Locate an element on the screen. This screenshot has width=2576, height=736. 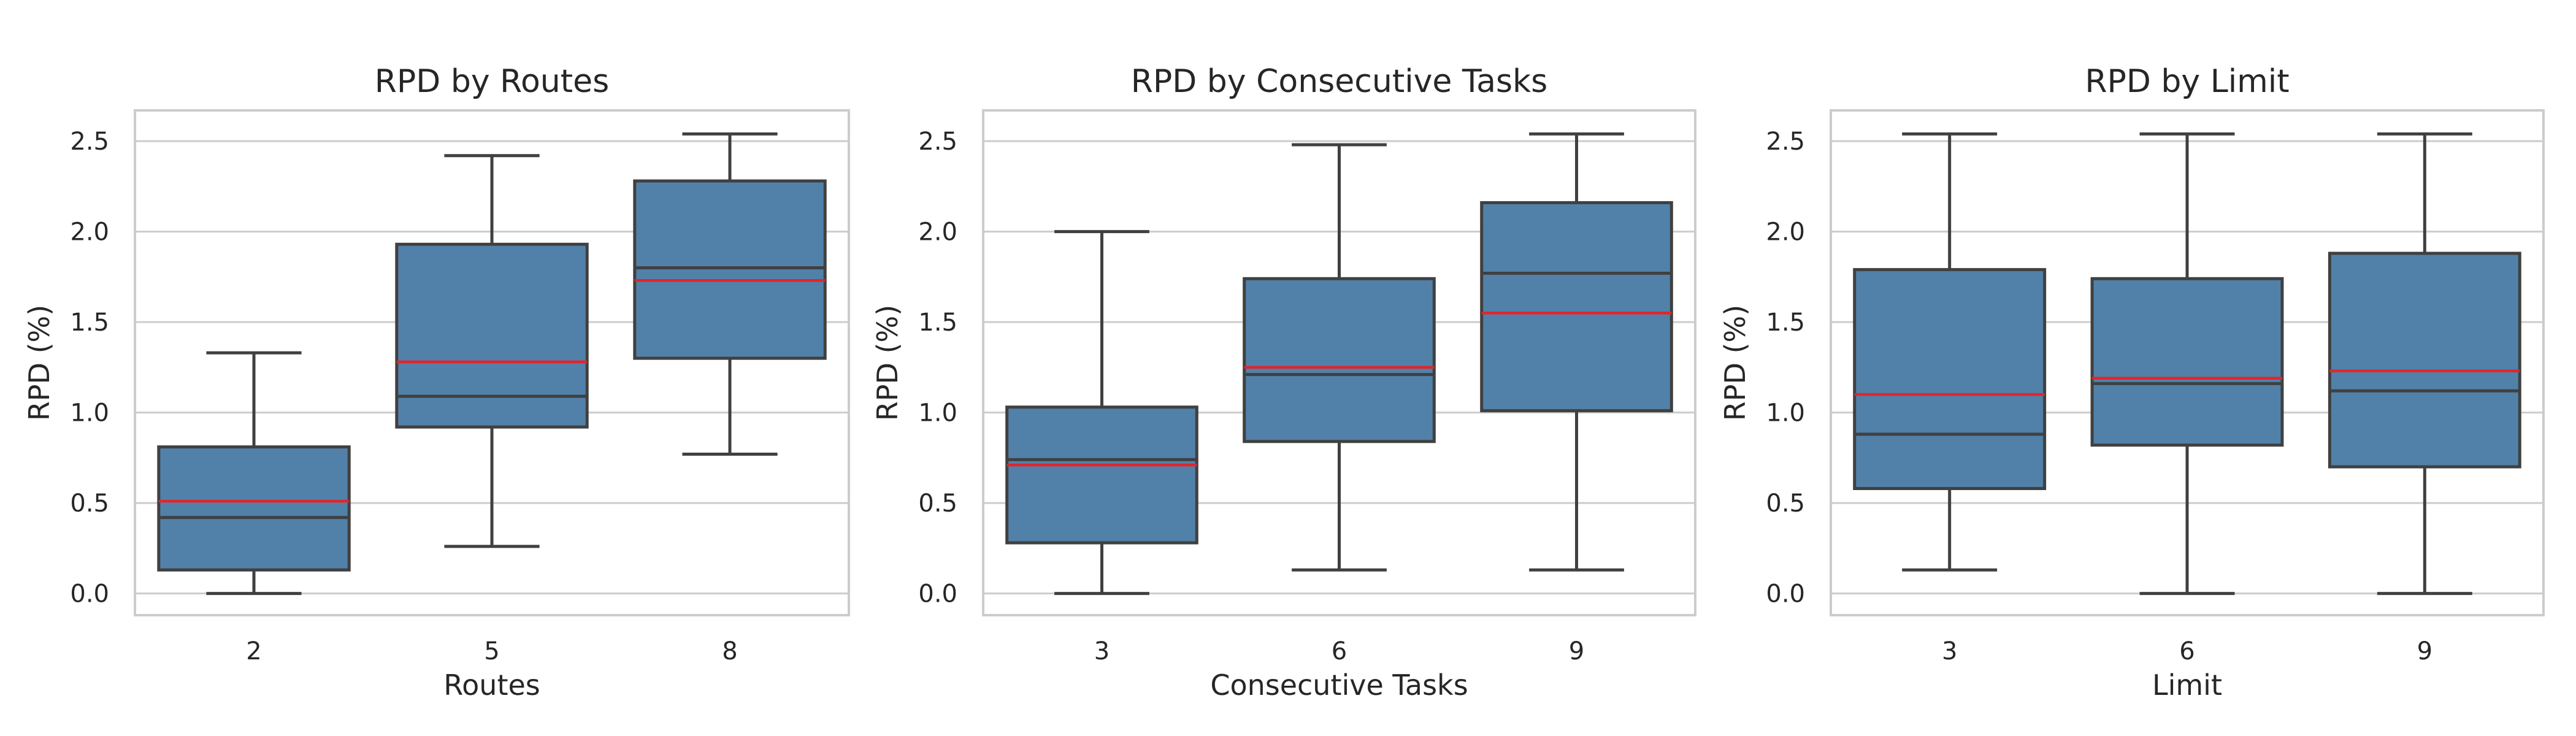
x-axis-label: Limit is located at coordinates (2187, 685).